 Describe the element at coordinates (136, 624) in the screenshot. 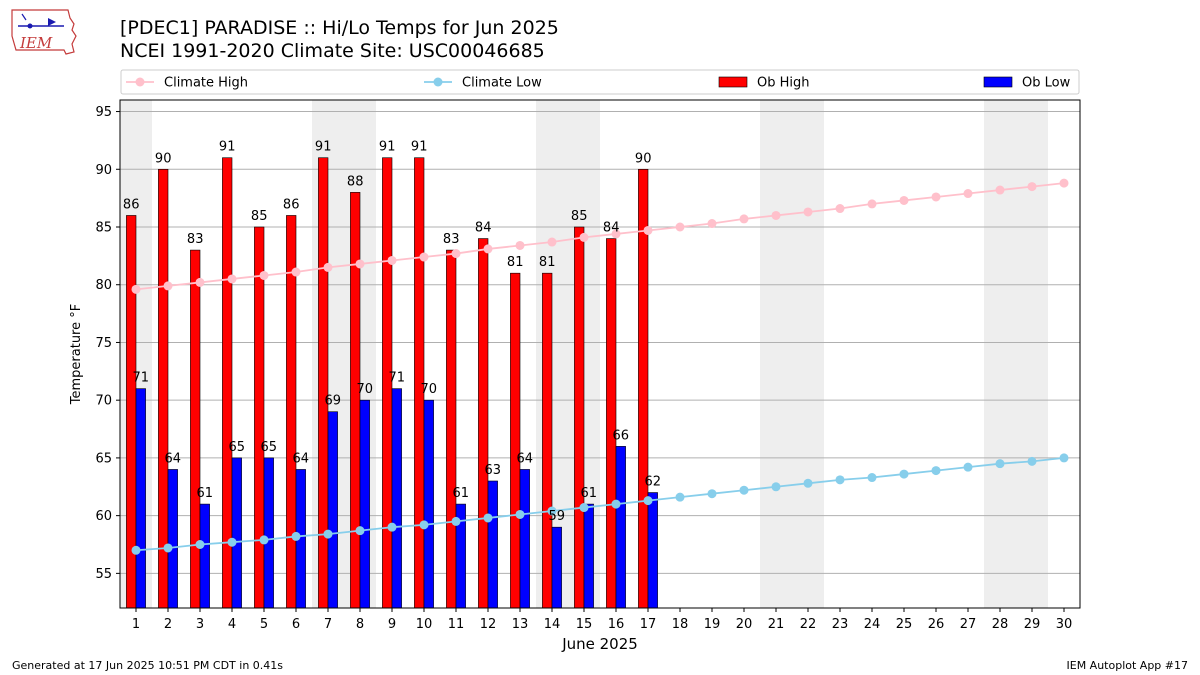

I see `x-tick-label-1: 1` at that location.